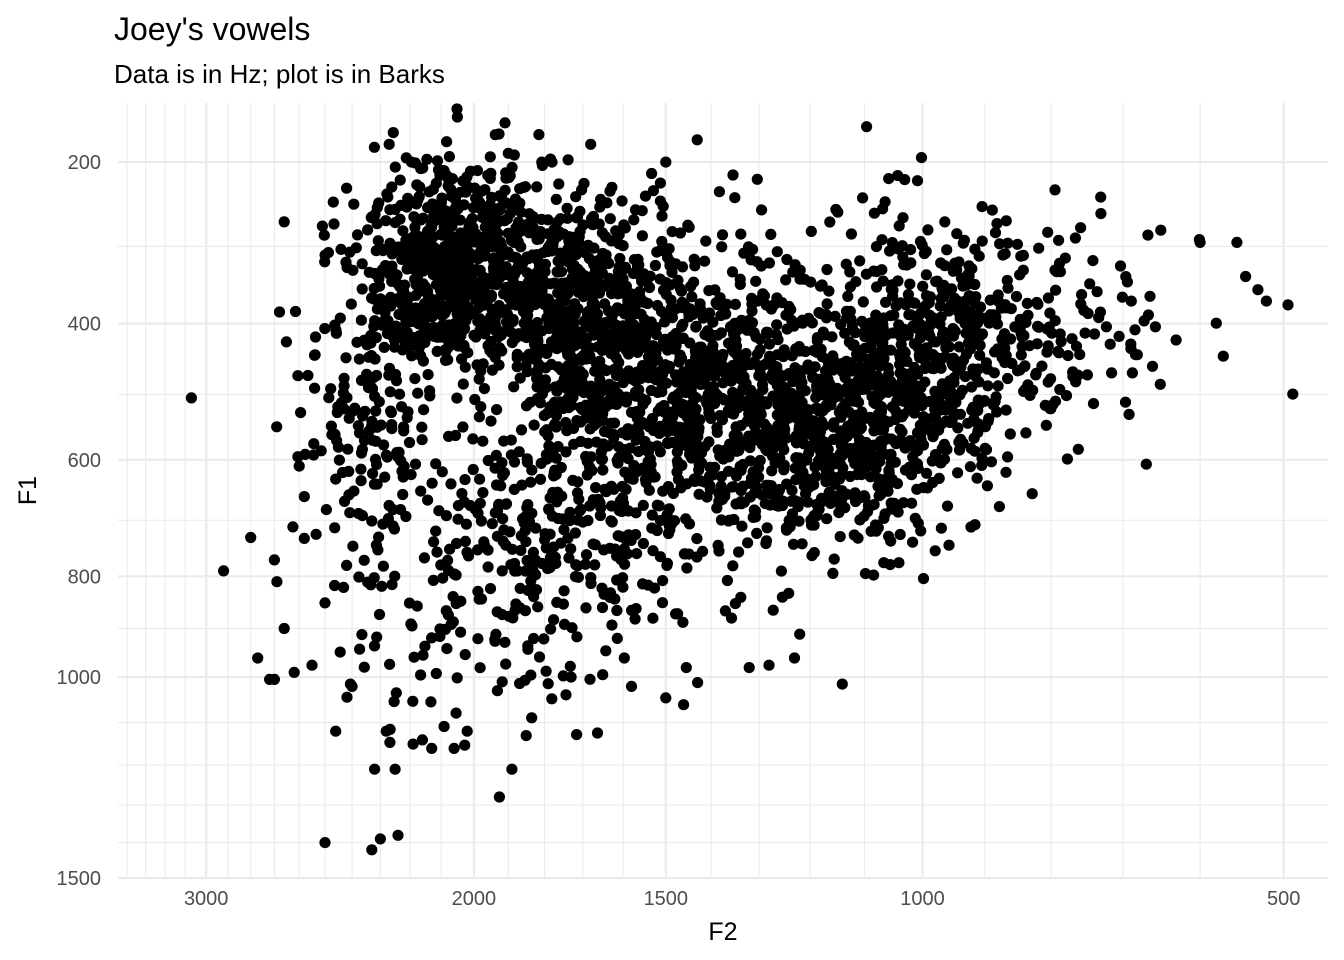 The height and width of the screenshot is (960, 1344). I want to click on x-axis-tick-labels: 3000 2000 1500 1000 500, so click(742, 899).